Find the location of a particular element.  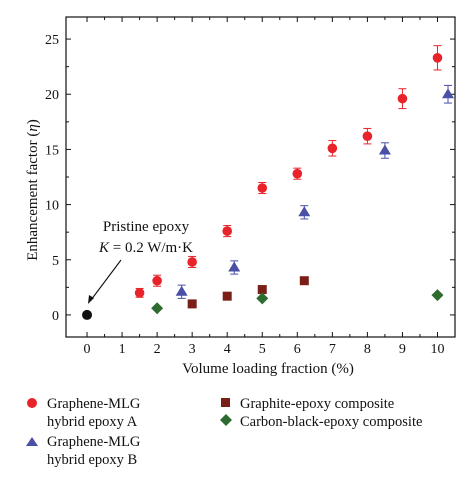

x-tick-label-5: 5 is located at coordinates (262, 349).